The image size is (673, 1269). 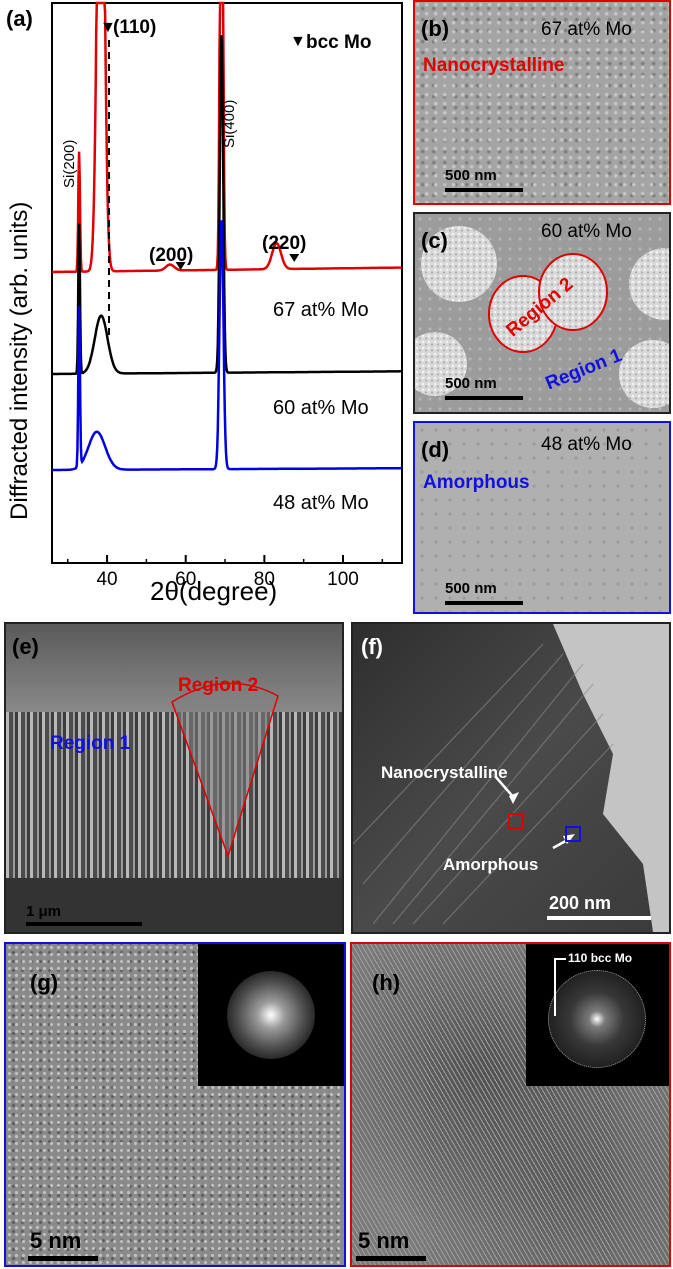 What do you see at coordinates (44, 982) in the screenshot?
I see `panel-label-g: (g)` at bounding box center [44, 982].